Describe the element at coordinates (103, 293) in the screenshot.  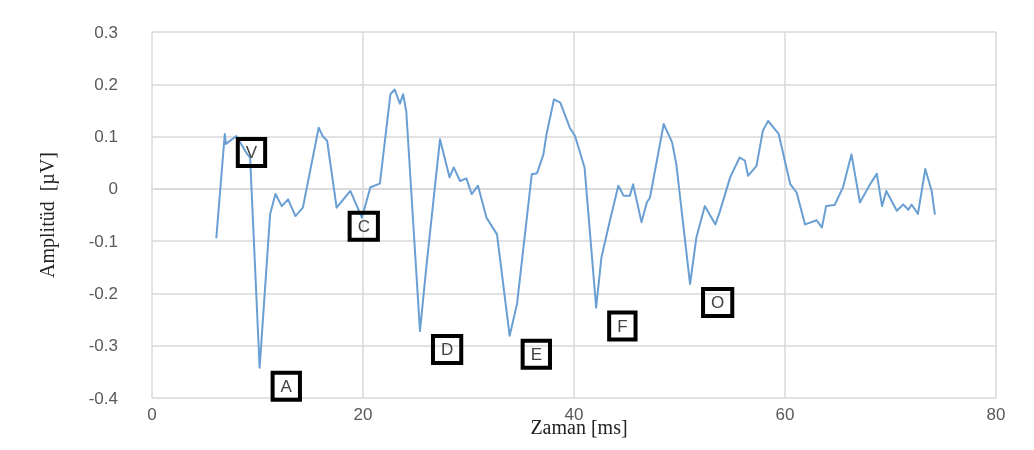
I see `y-tick-label: -0.2` at that location.